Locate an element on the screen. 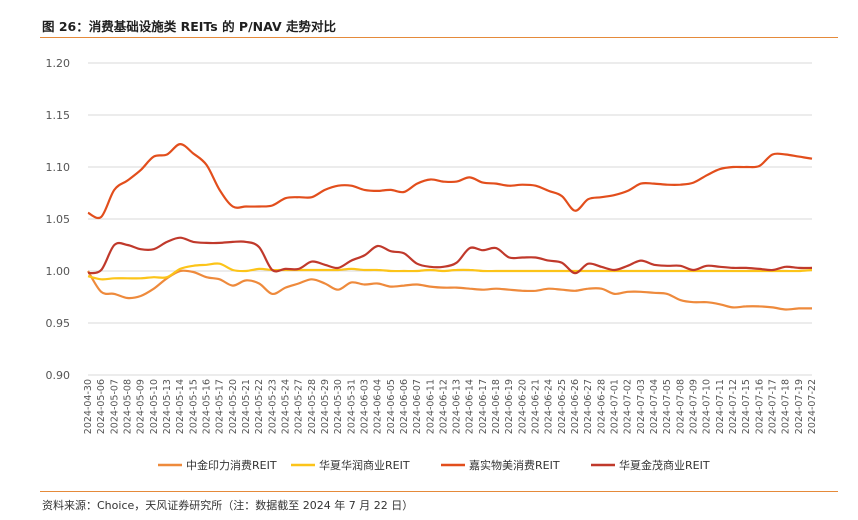 This screenshot has height=520, width=858. x-tick-label: 2024-05-20 is located at coordinates (233, 406).